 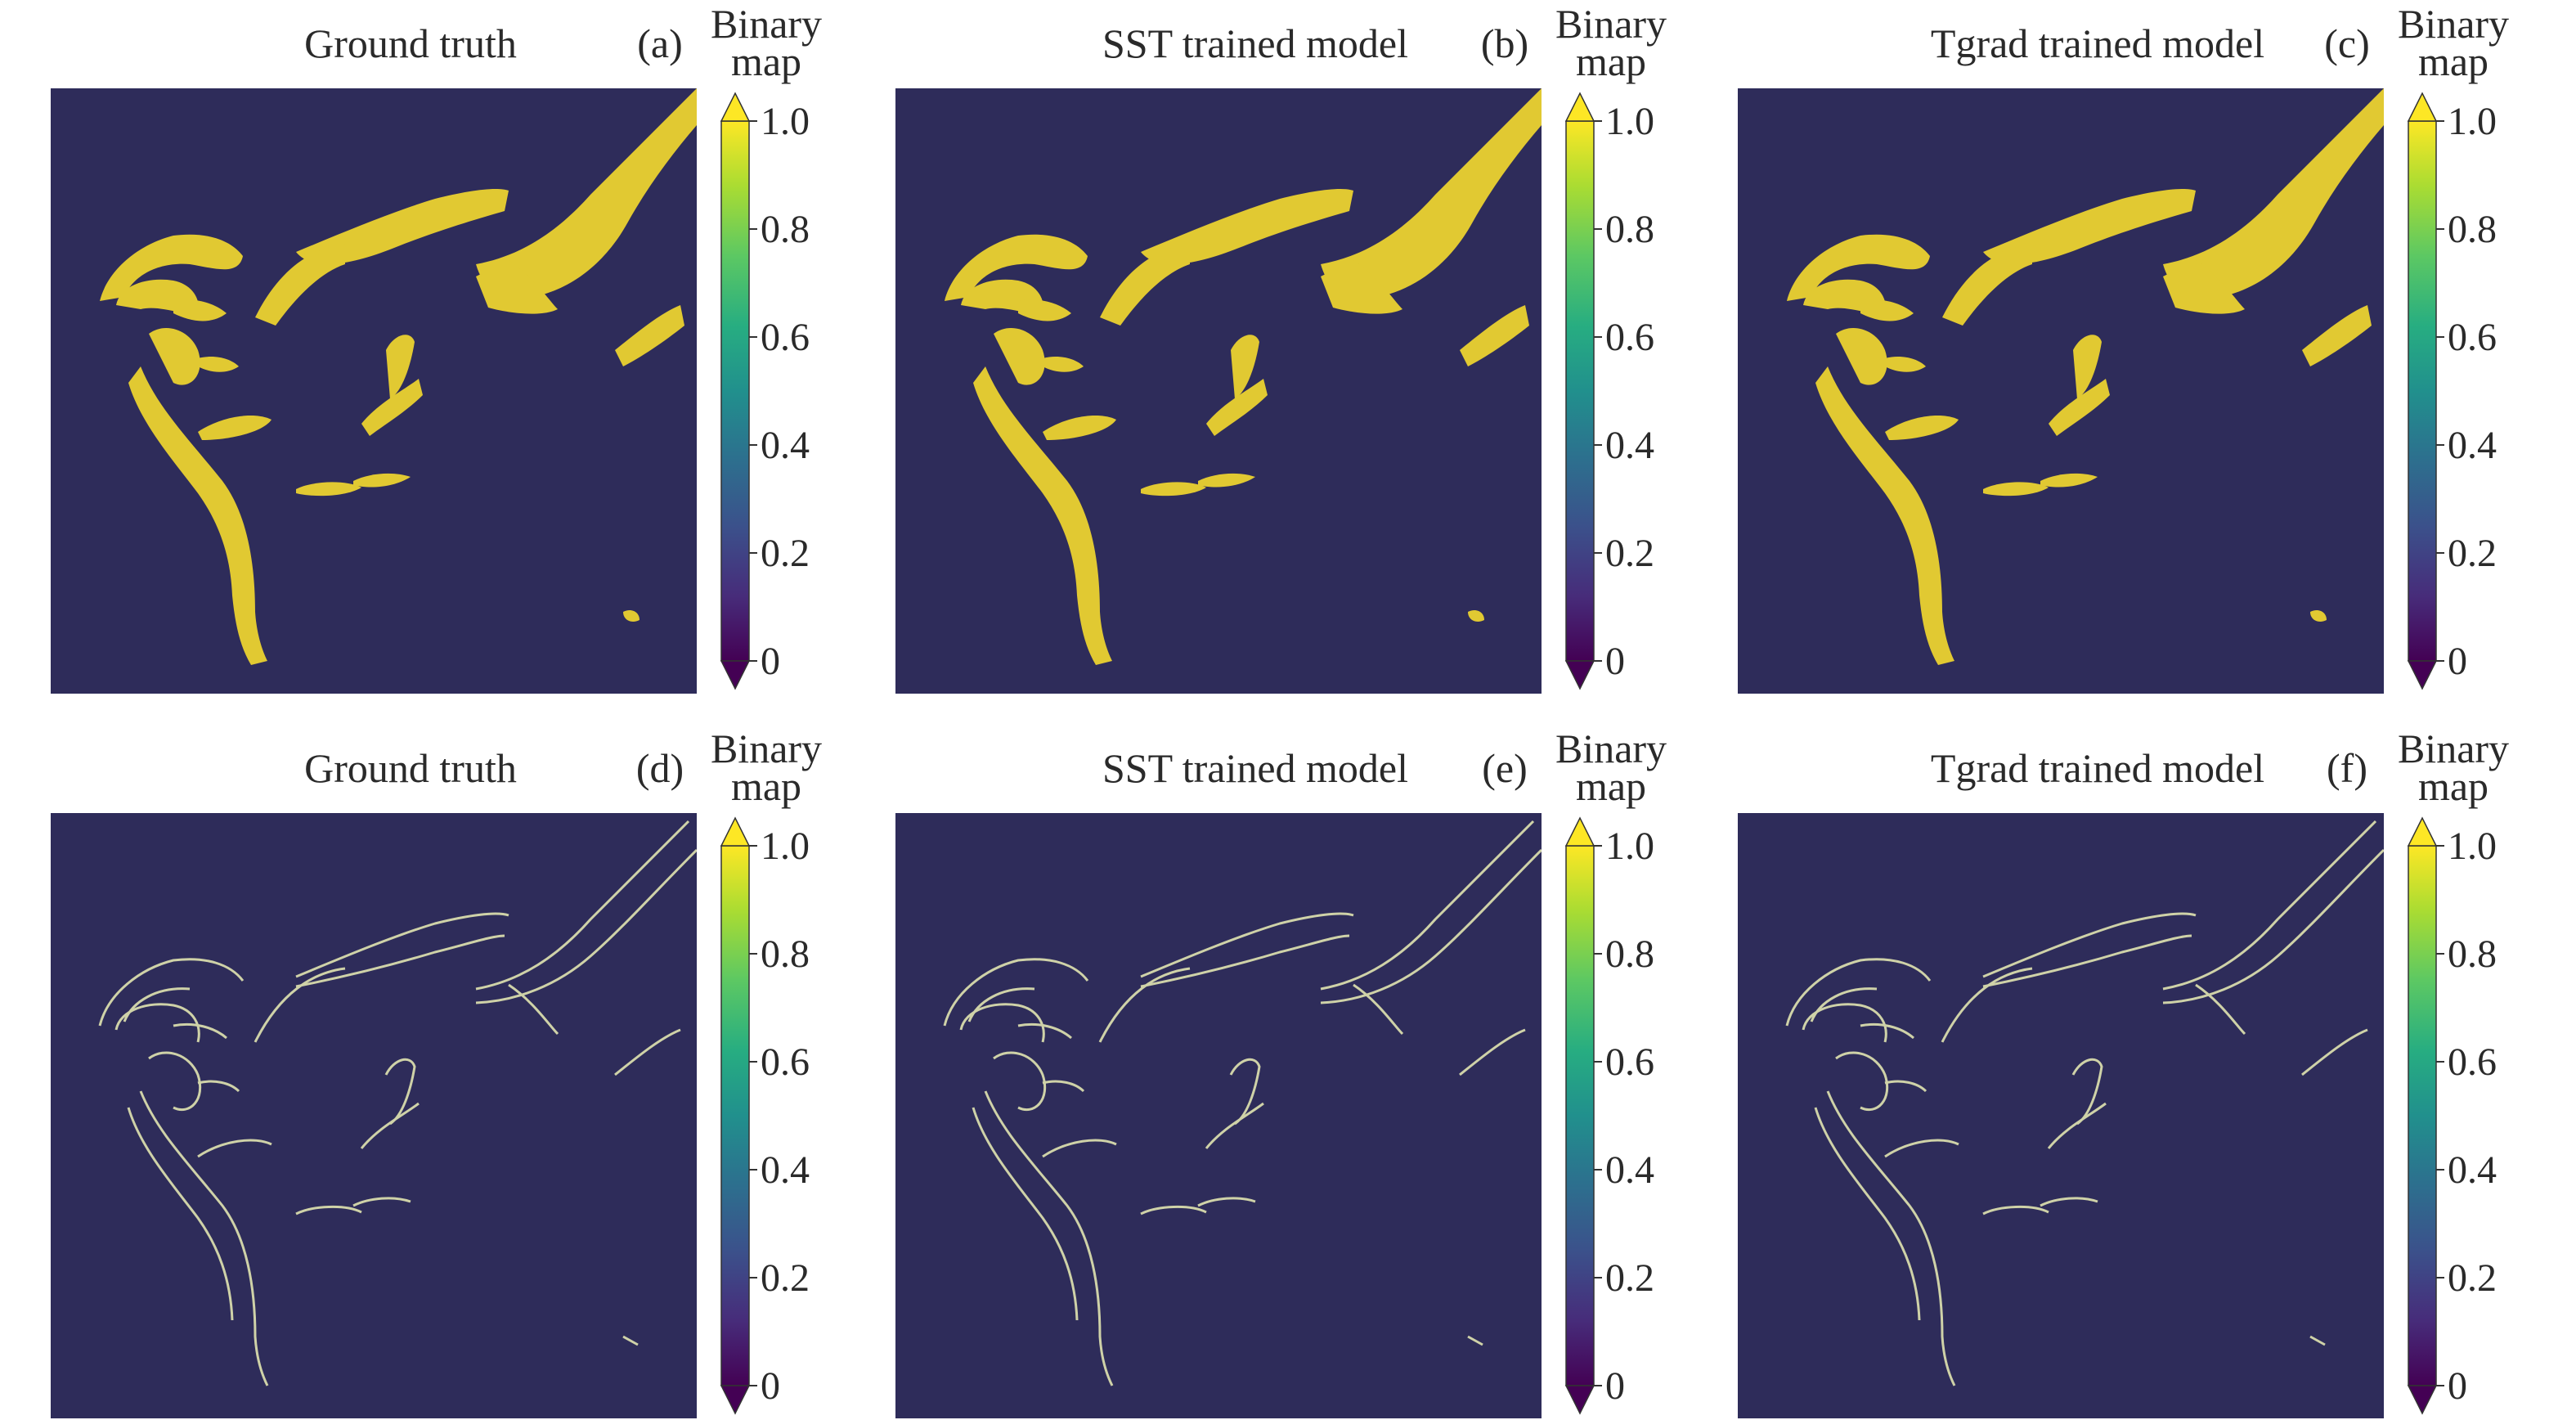 What do you see at coordinates (2347, 768) in the screenshot?
I see `panel-label: (f)` at bounding box center [2347, 768].